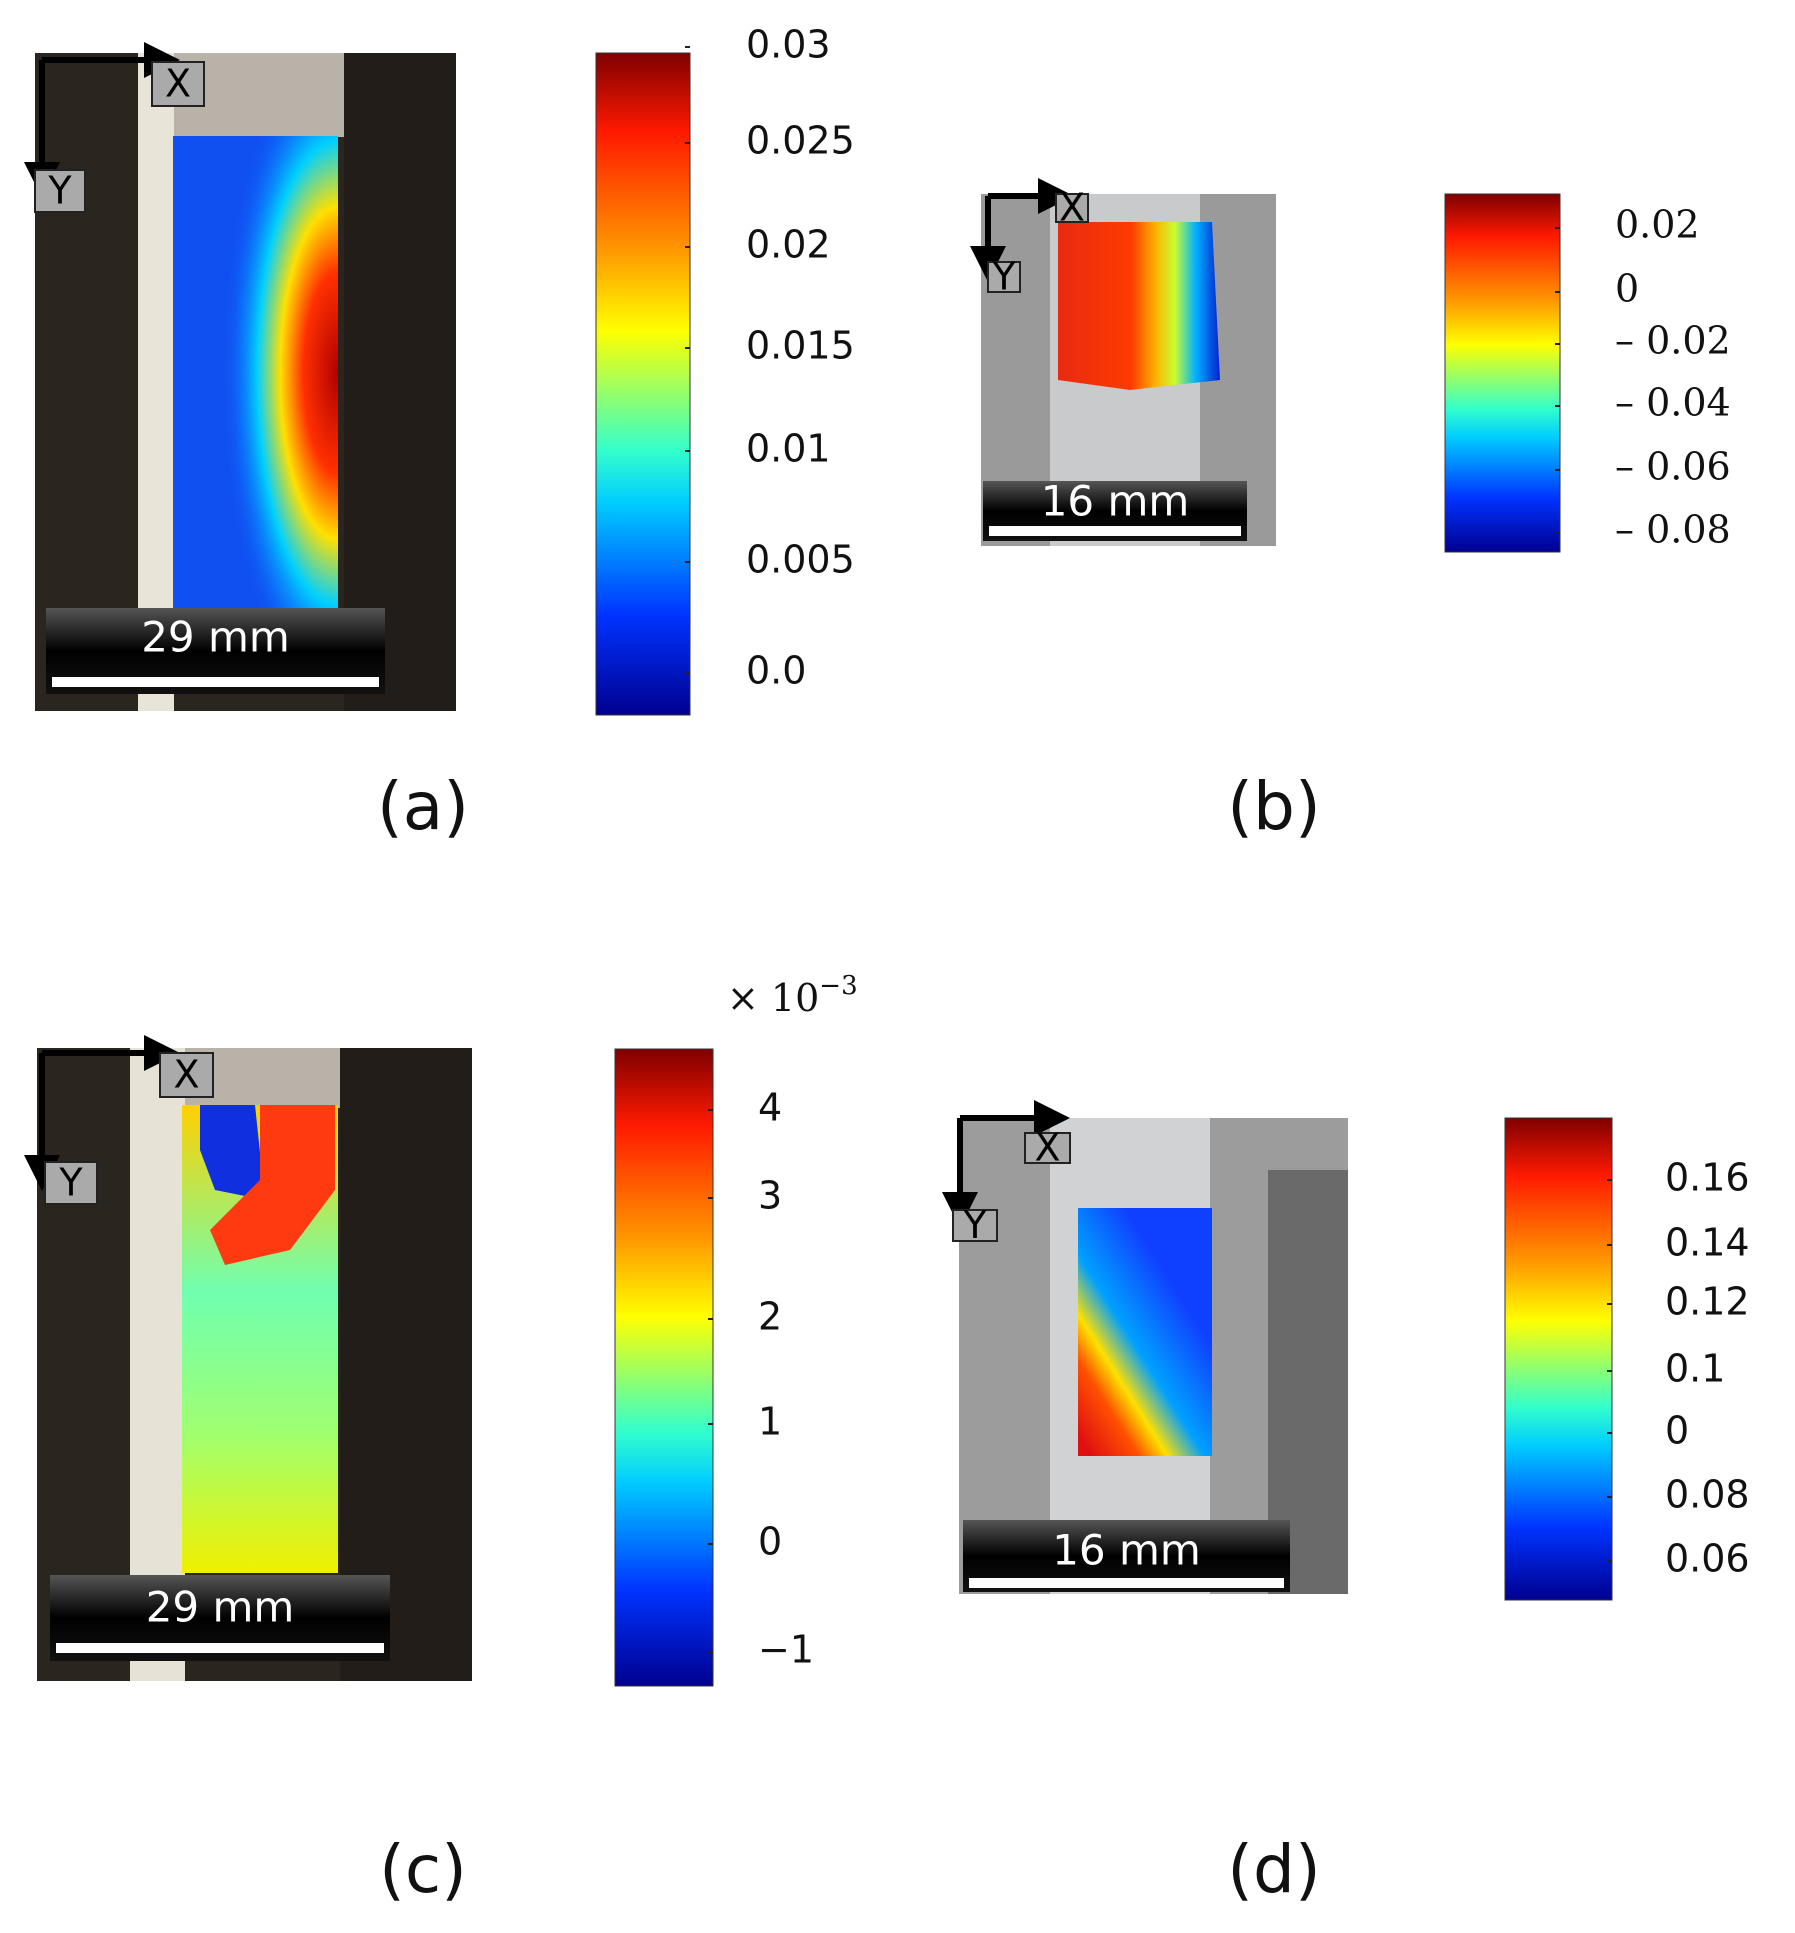 This screenshot has height=1933, width=1795. I want to click on colorbar-tick-label: – 0.06, so click(1673, 467).